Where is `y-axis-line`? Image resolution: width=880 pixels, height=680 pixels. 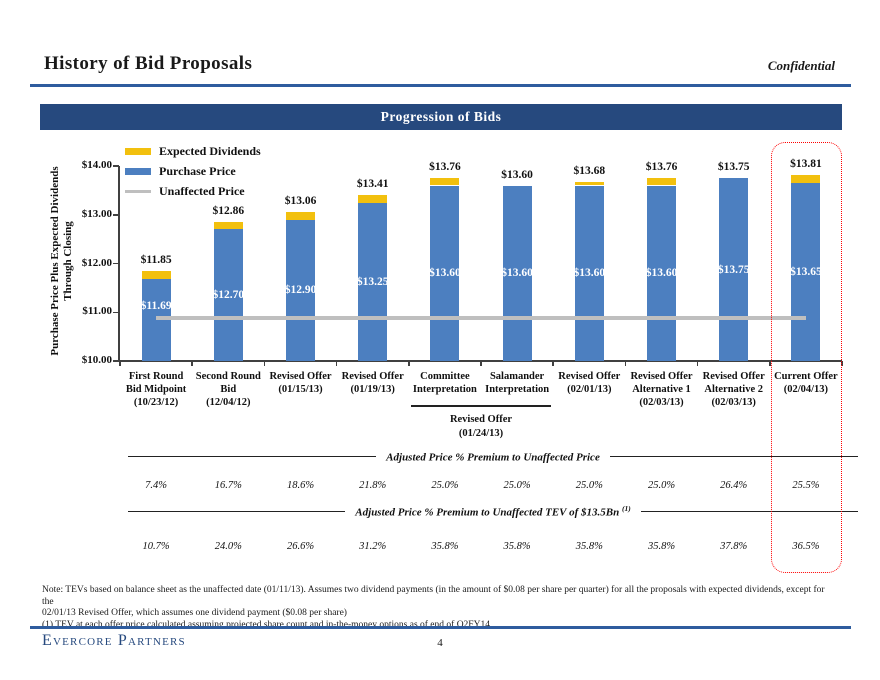 y-axis-line is located at coordinates (119, 264).